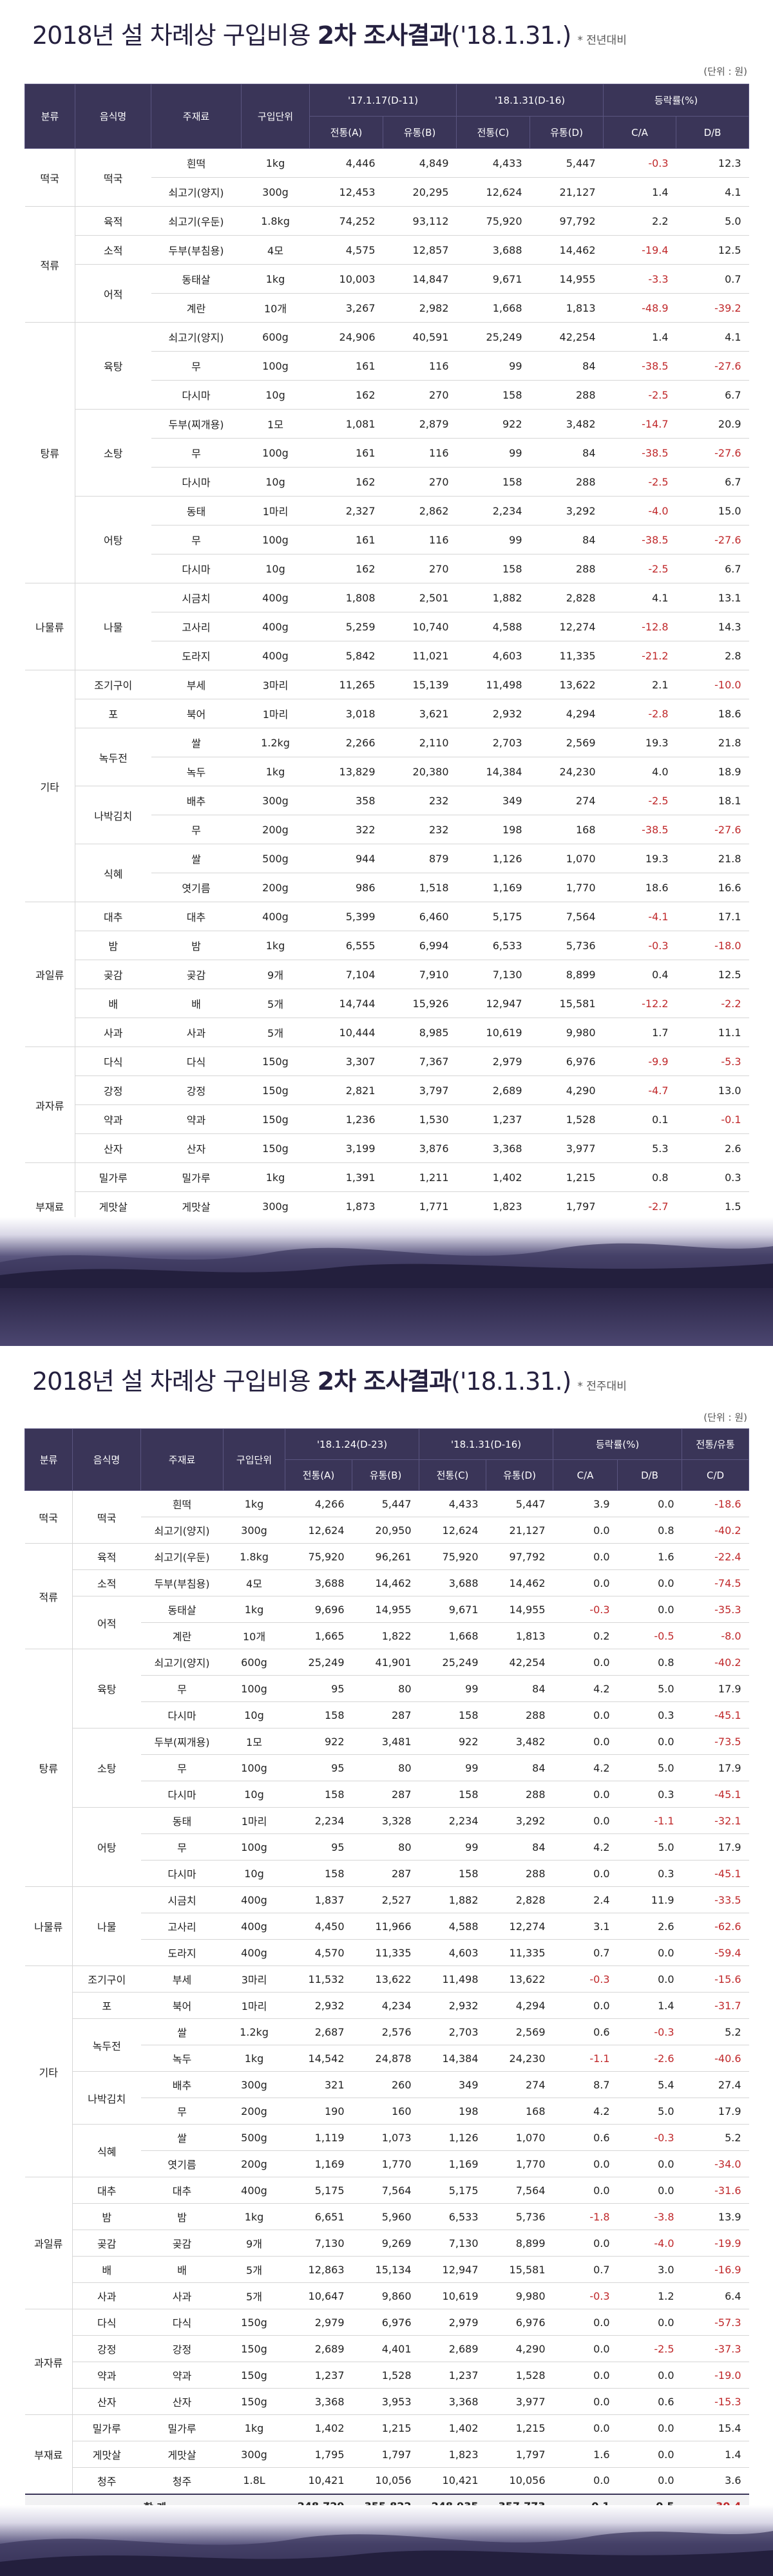  What do you see at coordinates (585, 2137) in the screenshot?
I see `rate-cell: 0.6` at bounding box center [585, 2137].